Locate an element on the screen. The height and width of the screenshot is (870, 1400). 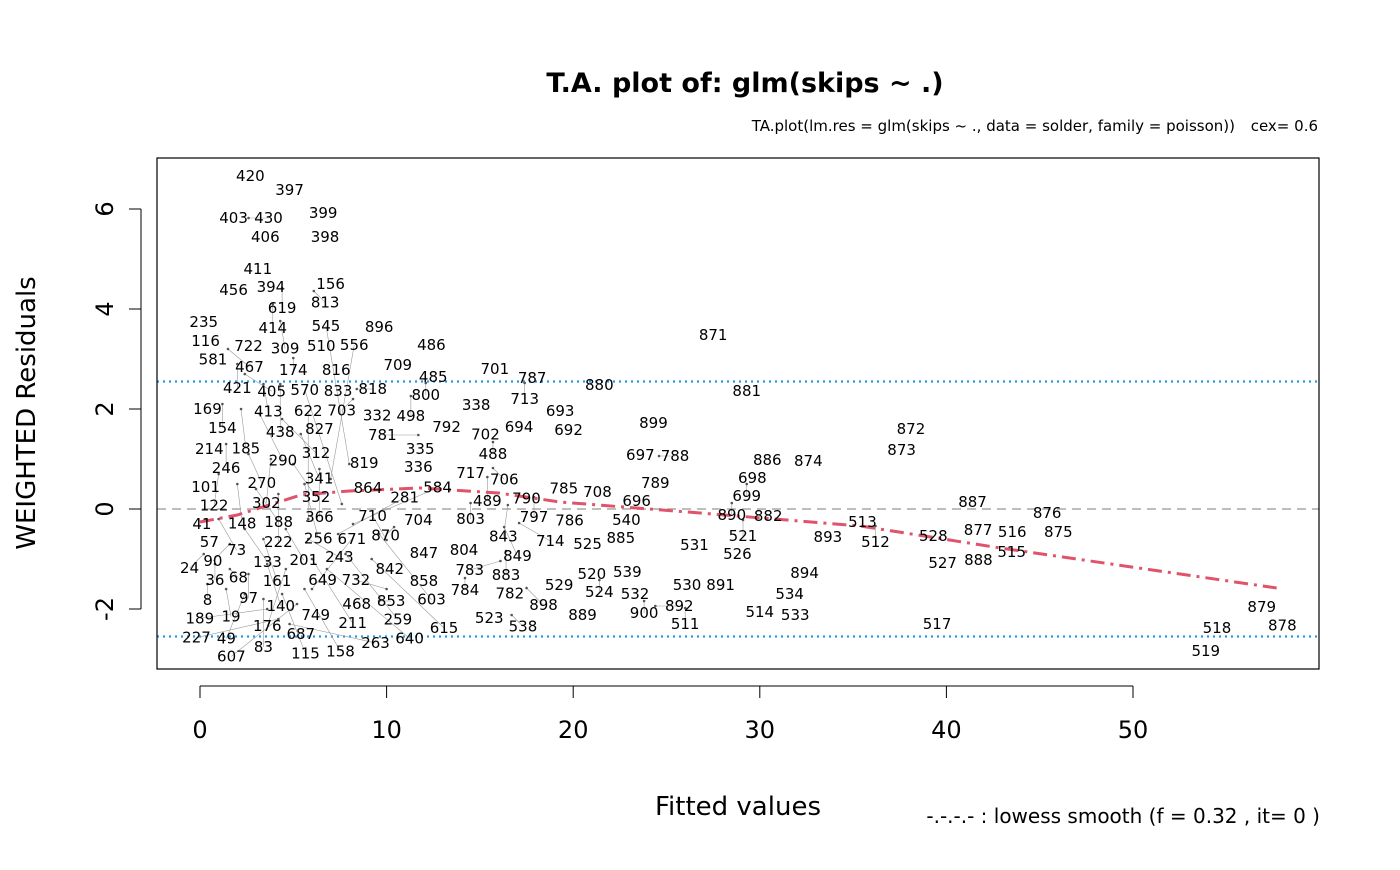
point-label-698: 698 is located at coordinates (752, 478).